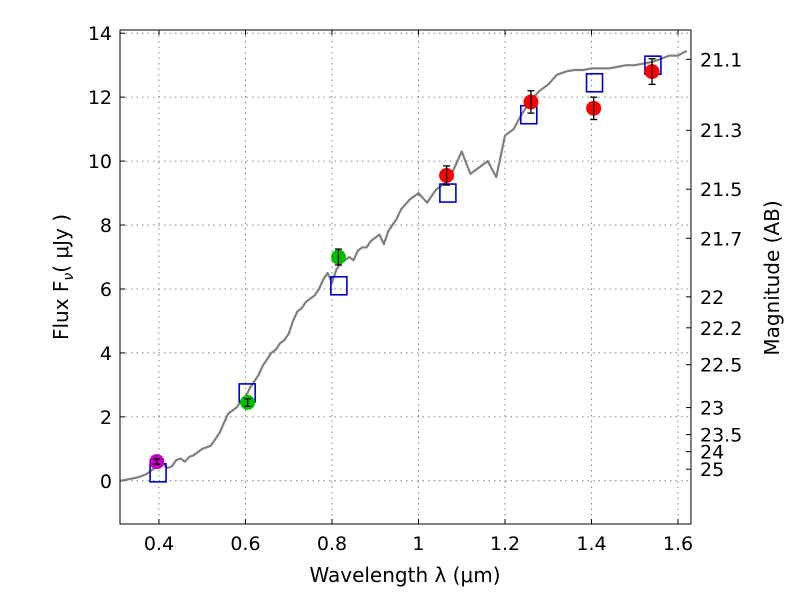 The height and width of the screenshot is (600, 800). Describe the element at coordinates (106, 354) in the screenshot. I see `y-tick-label: 4` at that location.